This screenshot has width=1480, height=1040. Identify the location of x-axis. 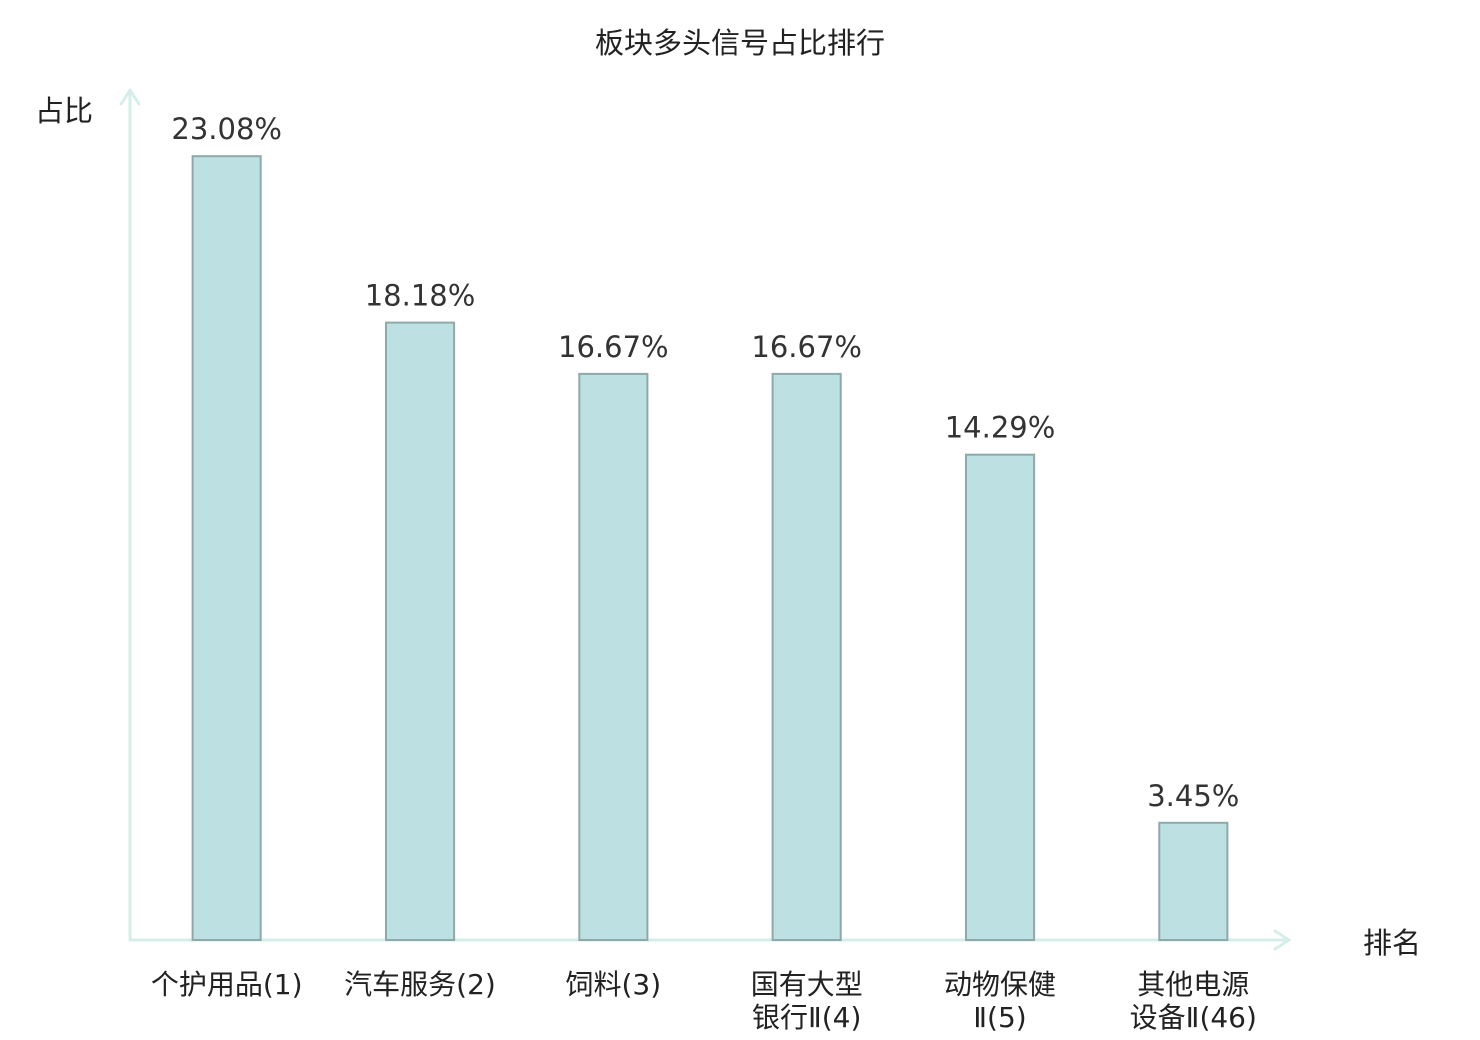
(709, 940).